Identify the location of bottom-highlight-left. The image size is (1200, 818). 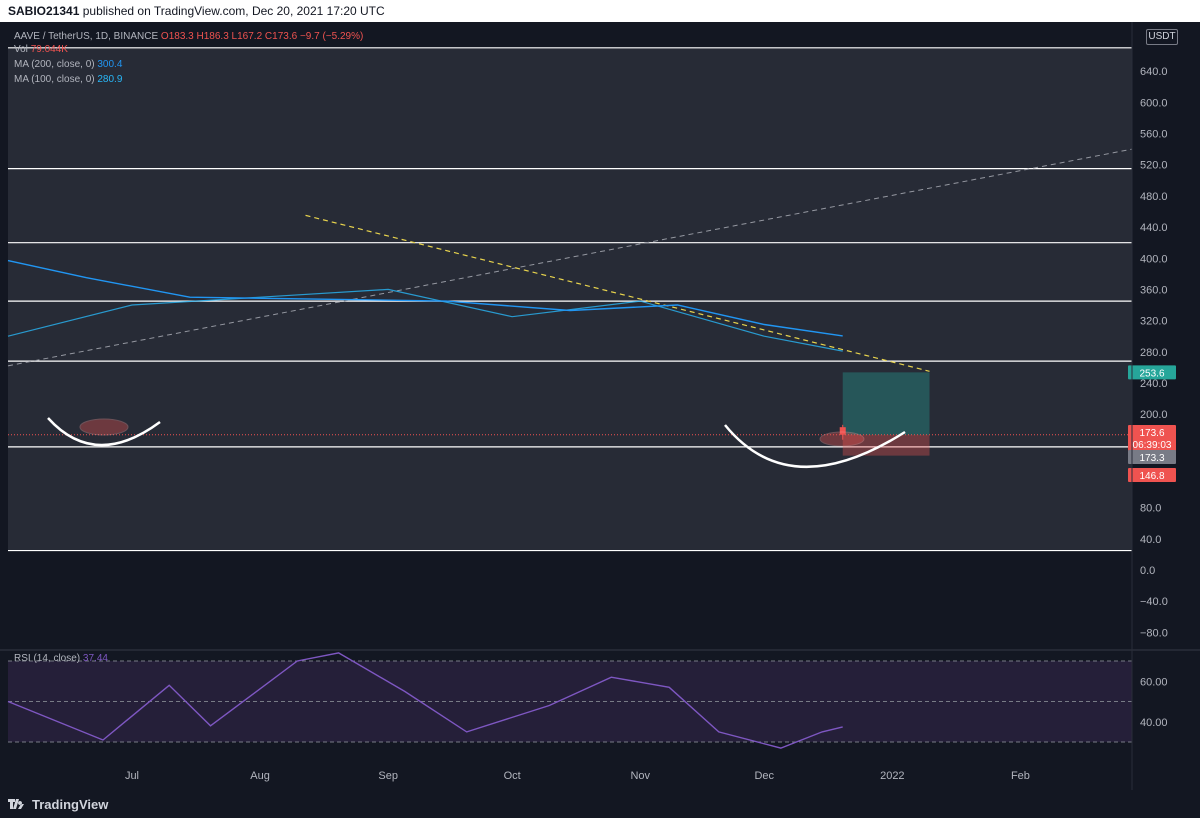
(104, 427).